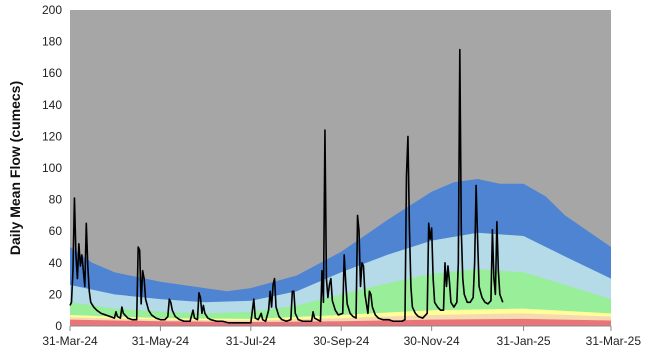  I want to click on y-tick-label: 0, so click(58, 326).